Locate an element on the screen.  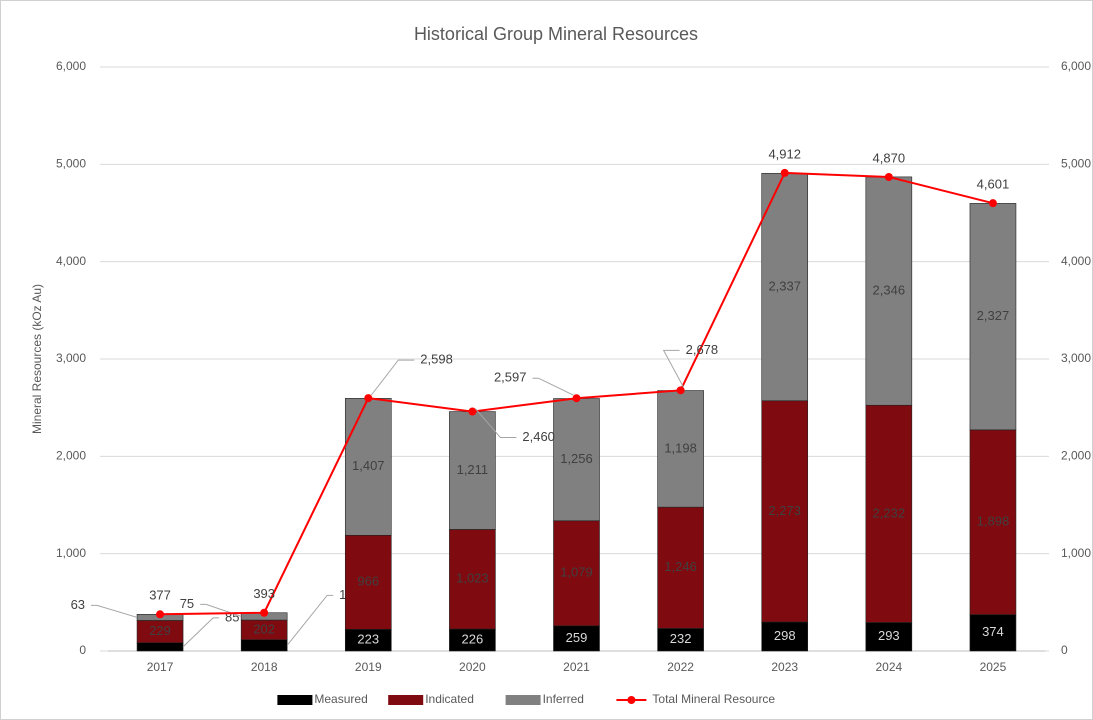
data-label: 232 is located at coordinates (681, 638).